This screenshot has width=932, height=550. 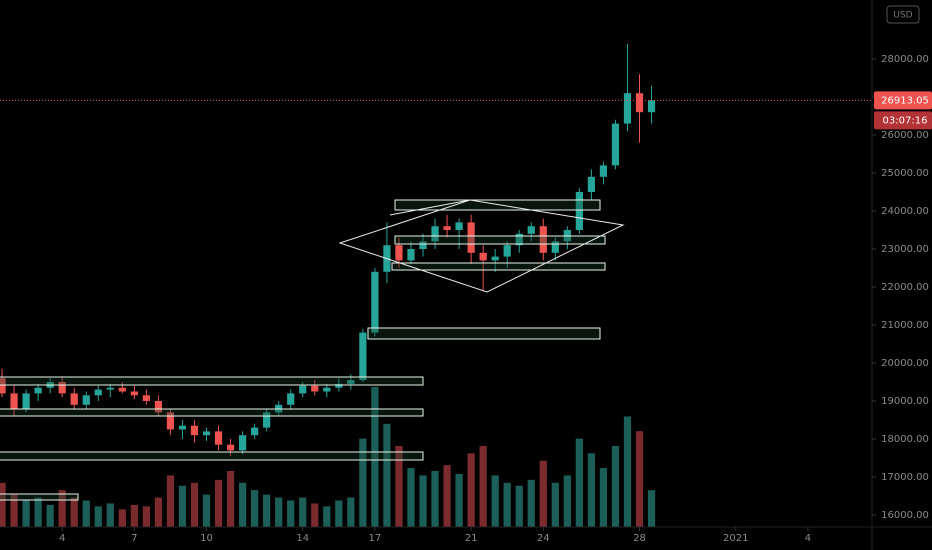 I want to click on y-tick-label: 25000.00, so click(x=905, y=173).